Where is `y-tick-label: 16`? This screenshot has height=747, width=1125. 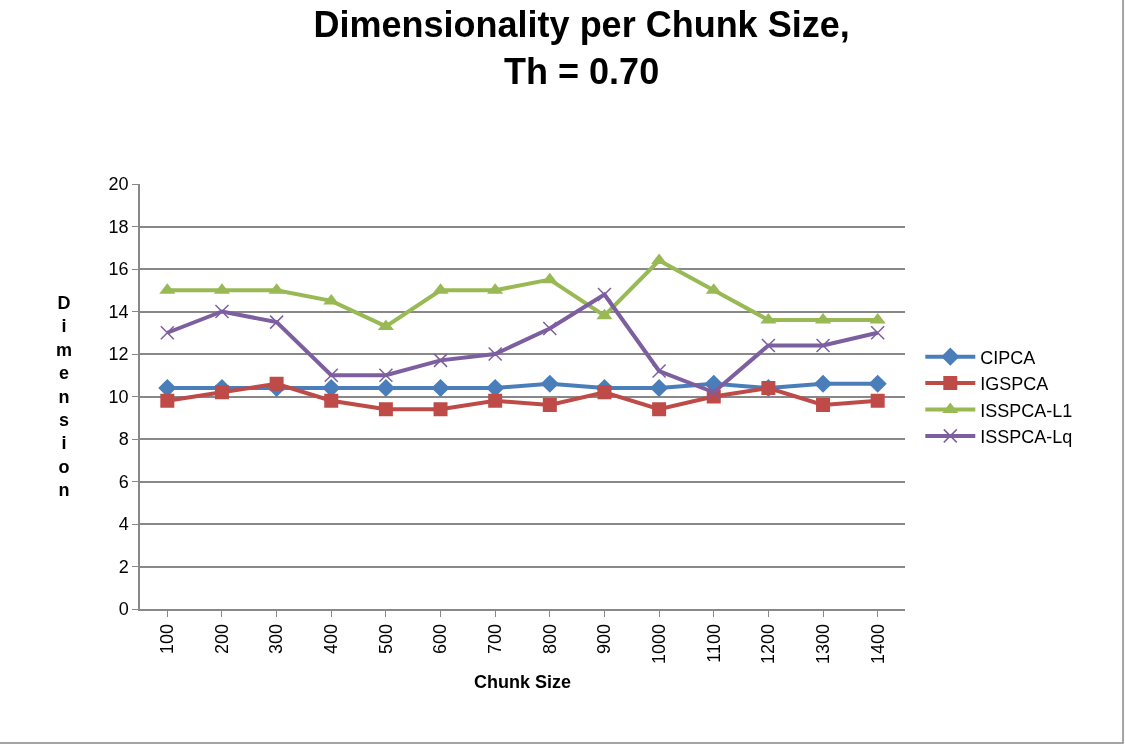 y-tick-label: 16 is located at coordinates (118, 269).